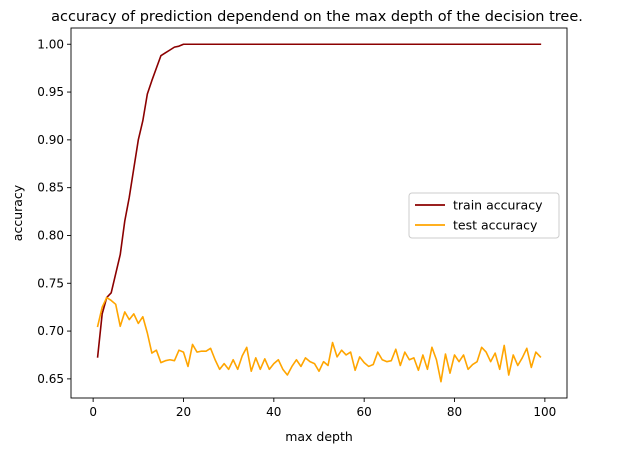 This screenshot has height=453, width=633. I want to click on y-tick-label: 0.70, so click(50, 331).